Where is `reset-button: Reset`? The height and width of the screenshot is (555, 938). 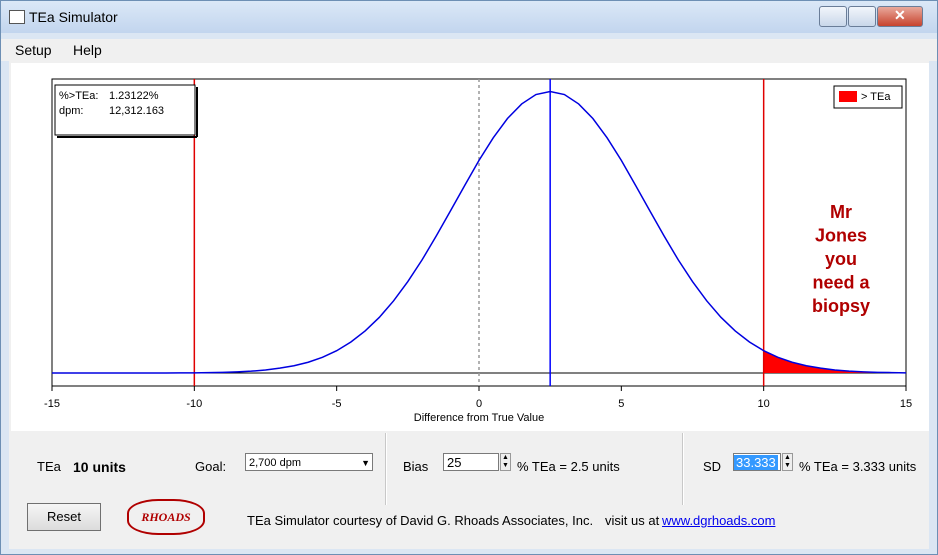
reset-button: Reset is located at coordinates (64, 517).